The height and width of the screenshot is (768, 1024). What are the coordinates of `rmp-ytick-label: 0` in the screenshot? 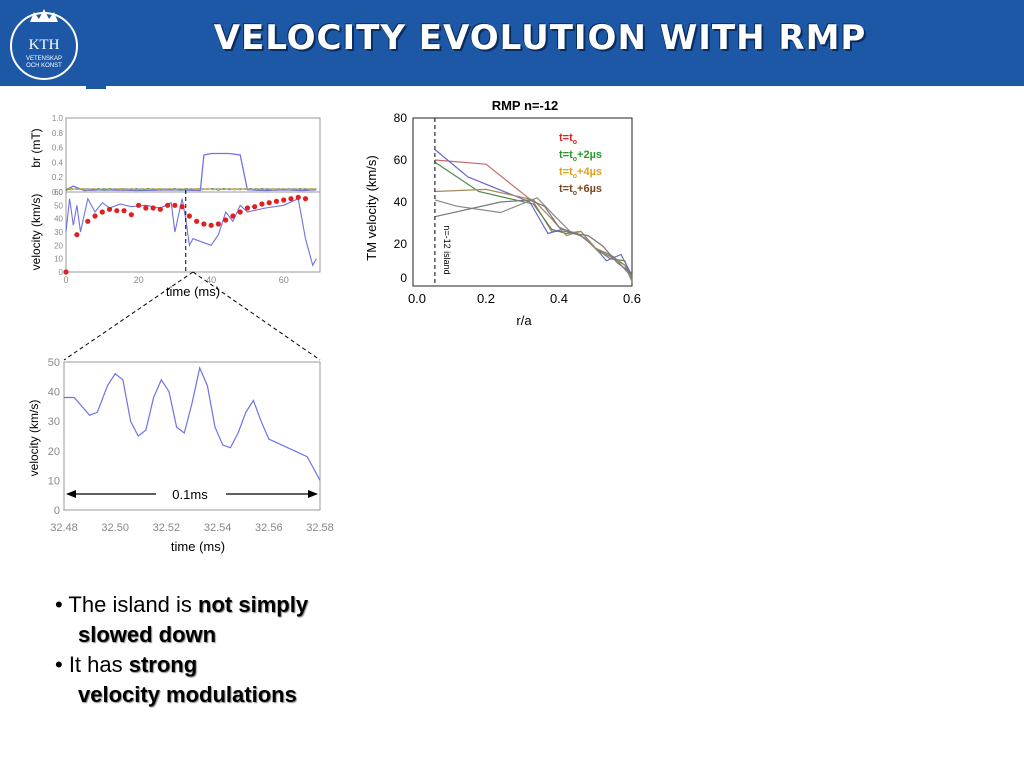 It's located at (403, 278).